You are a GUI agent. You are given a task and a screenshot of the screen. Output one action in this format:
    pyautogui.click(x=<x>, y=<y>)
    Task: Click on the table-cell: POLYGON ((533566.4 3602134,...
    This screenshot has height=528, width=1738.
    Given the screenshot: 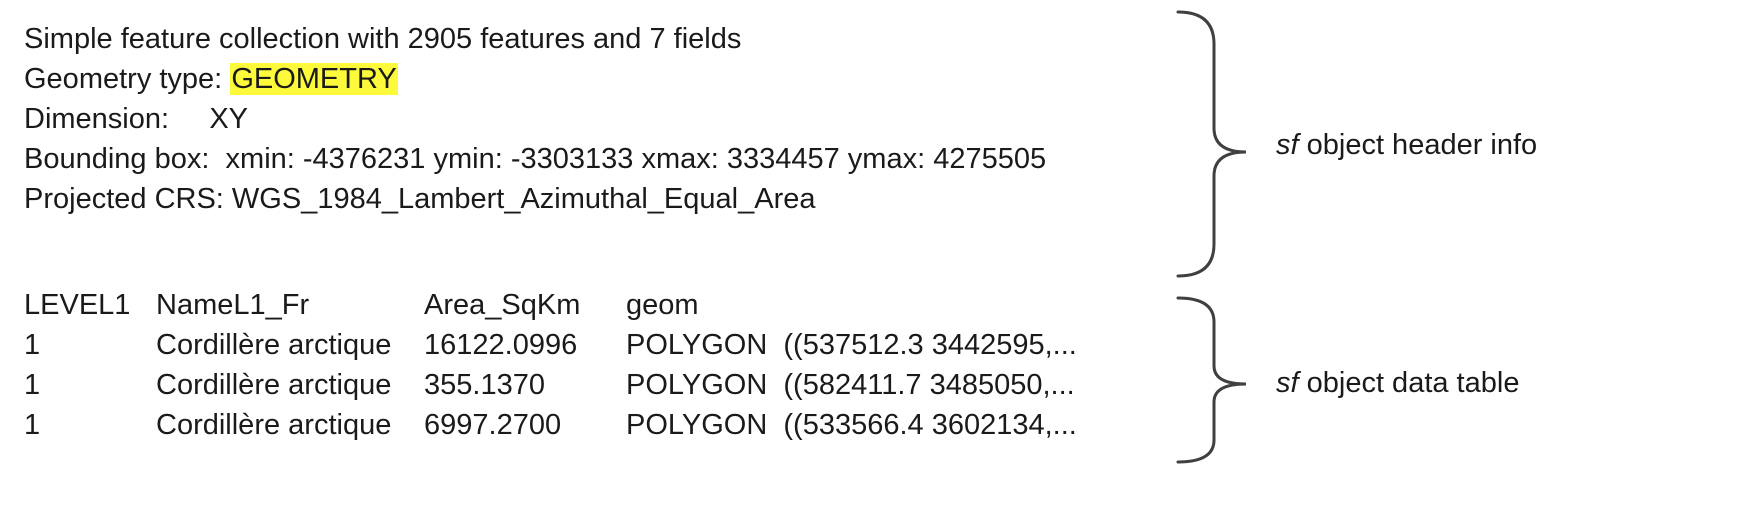 What is the action you would take?
    pyautogui.click(x=851, y=425)
    